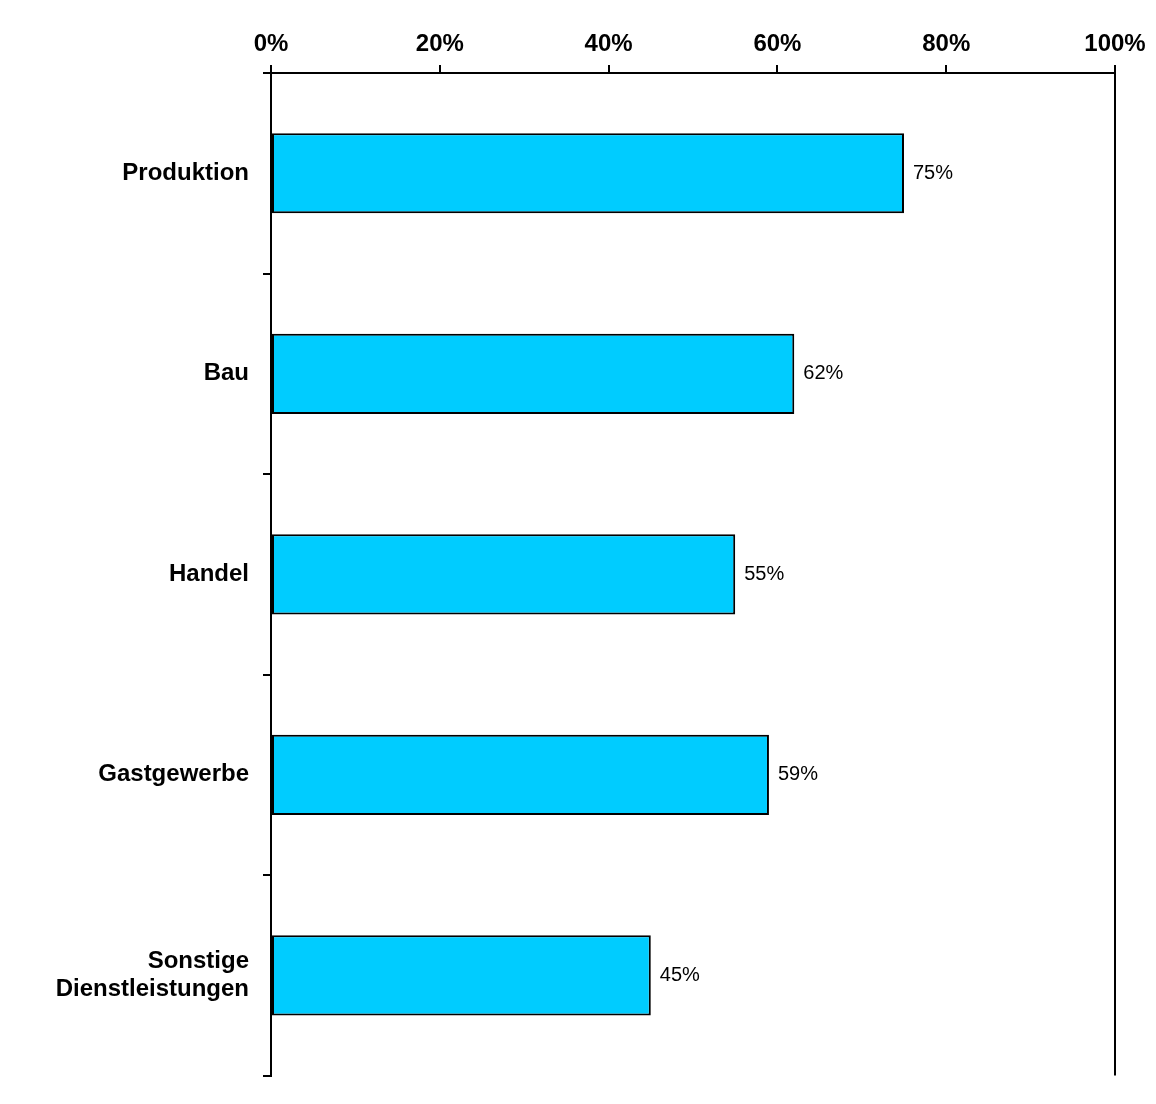 This screenshot has height=1104, width=1156. What do you see at coordinates (764, 572) in the screenshot?
I see `data-label: 55%` at bounding box center [764, 572].